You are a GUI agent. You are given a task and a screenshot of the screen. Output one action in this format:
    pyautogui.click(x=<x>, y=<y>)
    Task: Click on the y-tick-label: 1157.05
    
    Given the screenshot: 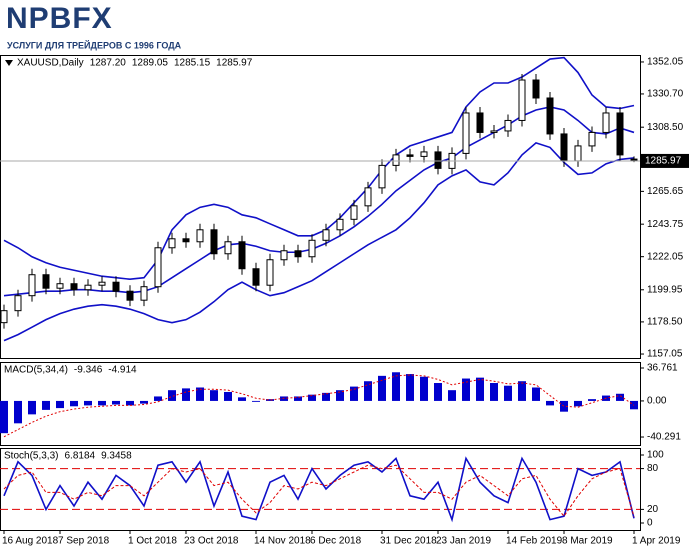 What is the action you would take?
    pyautogui.click(x=665, y=354)
    